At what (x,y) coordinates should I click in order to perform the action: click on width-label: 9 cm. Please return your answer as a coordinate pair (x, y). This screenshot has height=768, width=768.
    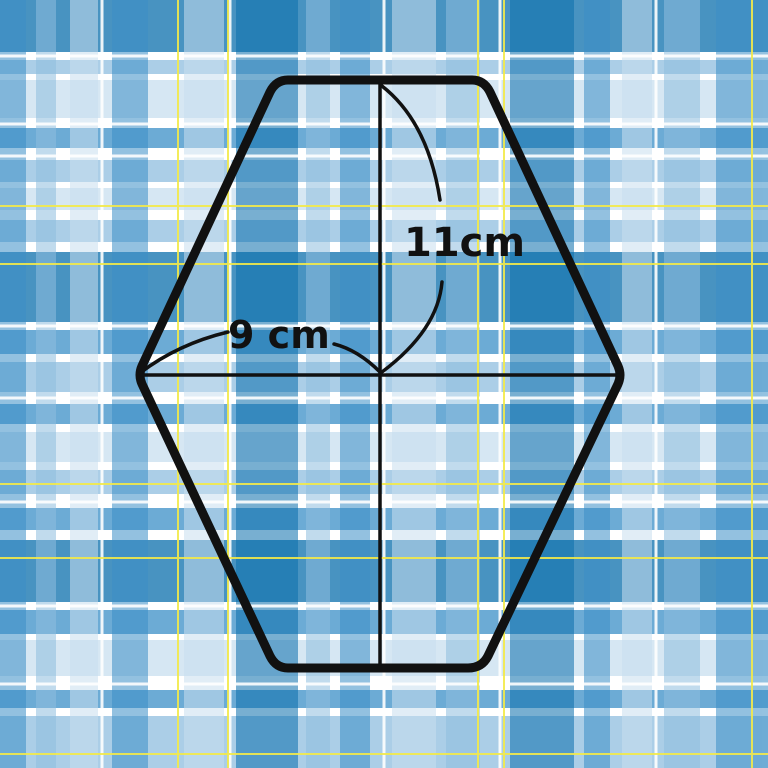
    Looking at the image, I should click on (279, 335).